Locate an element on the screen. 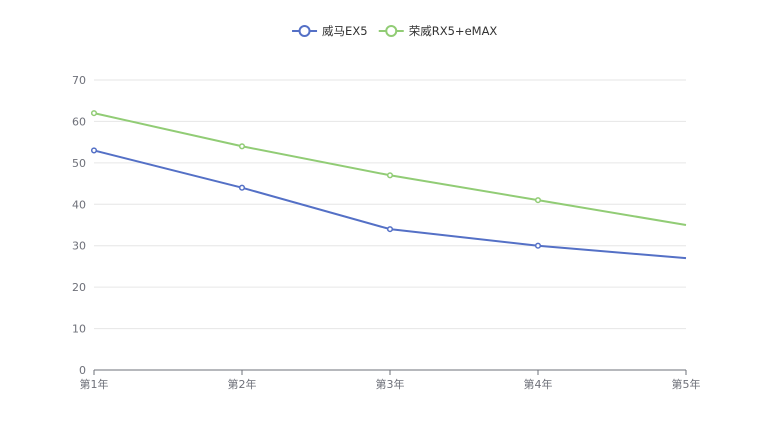 This screenshot has width=780, height=444. legend-item-2: 荣威RX5+eMAX is located at coordinates (438, 31).